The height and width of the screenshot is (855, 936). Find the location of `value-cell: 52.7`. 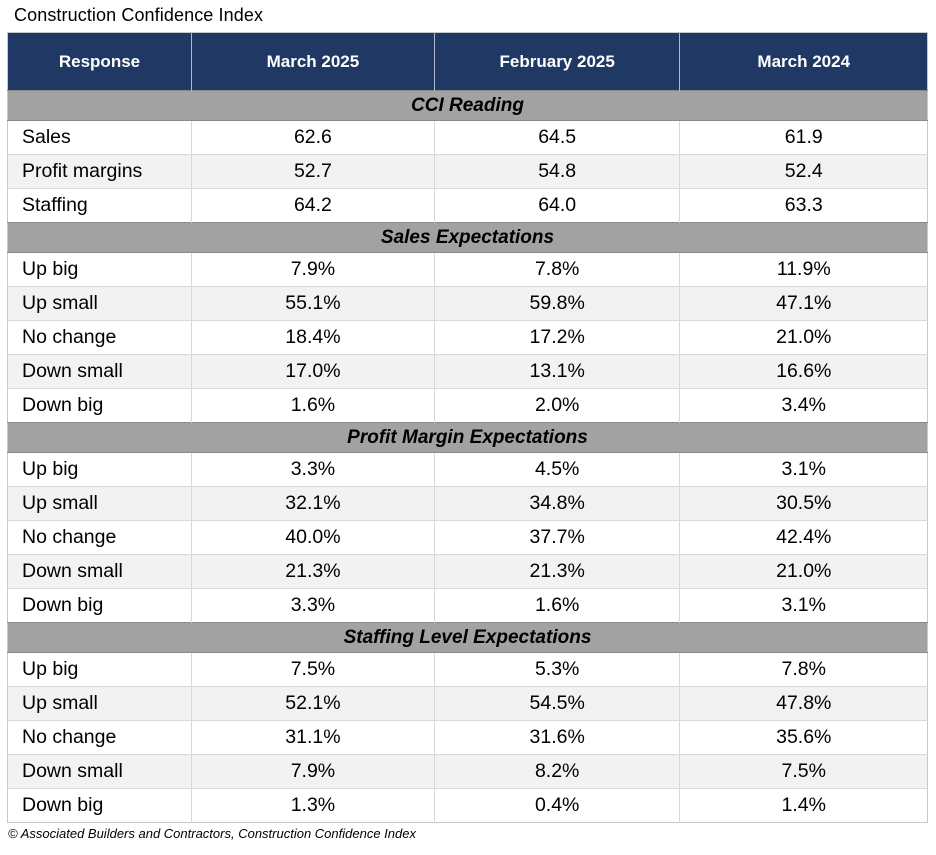

value-cell: 52.7 is located at coordinates (312, 171).